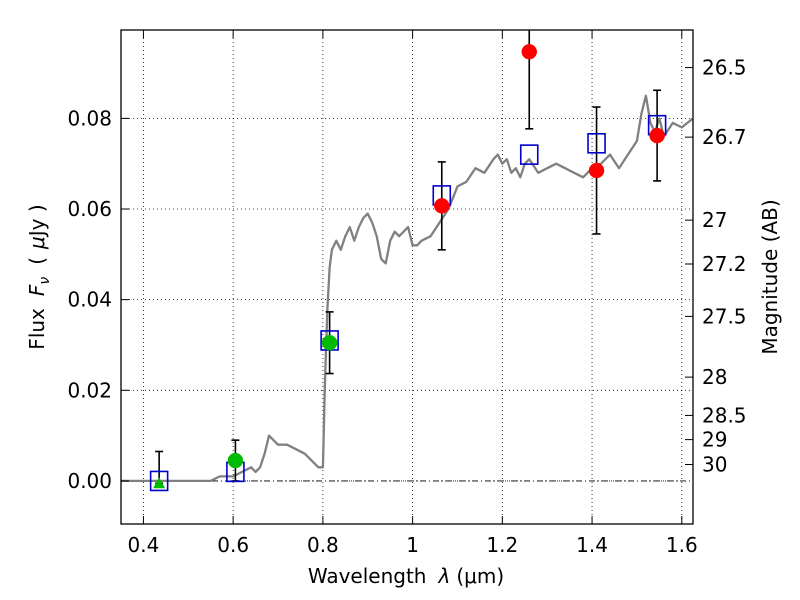 The width and height of the screenshot is (800, 600). What do you see at coordinates (89, 481) in the screenshot?
I see `y-tick-label: 0.00` at bounding box center [89, 481].